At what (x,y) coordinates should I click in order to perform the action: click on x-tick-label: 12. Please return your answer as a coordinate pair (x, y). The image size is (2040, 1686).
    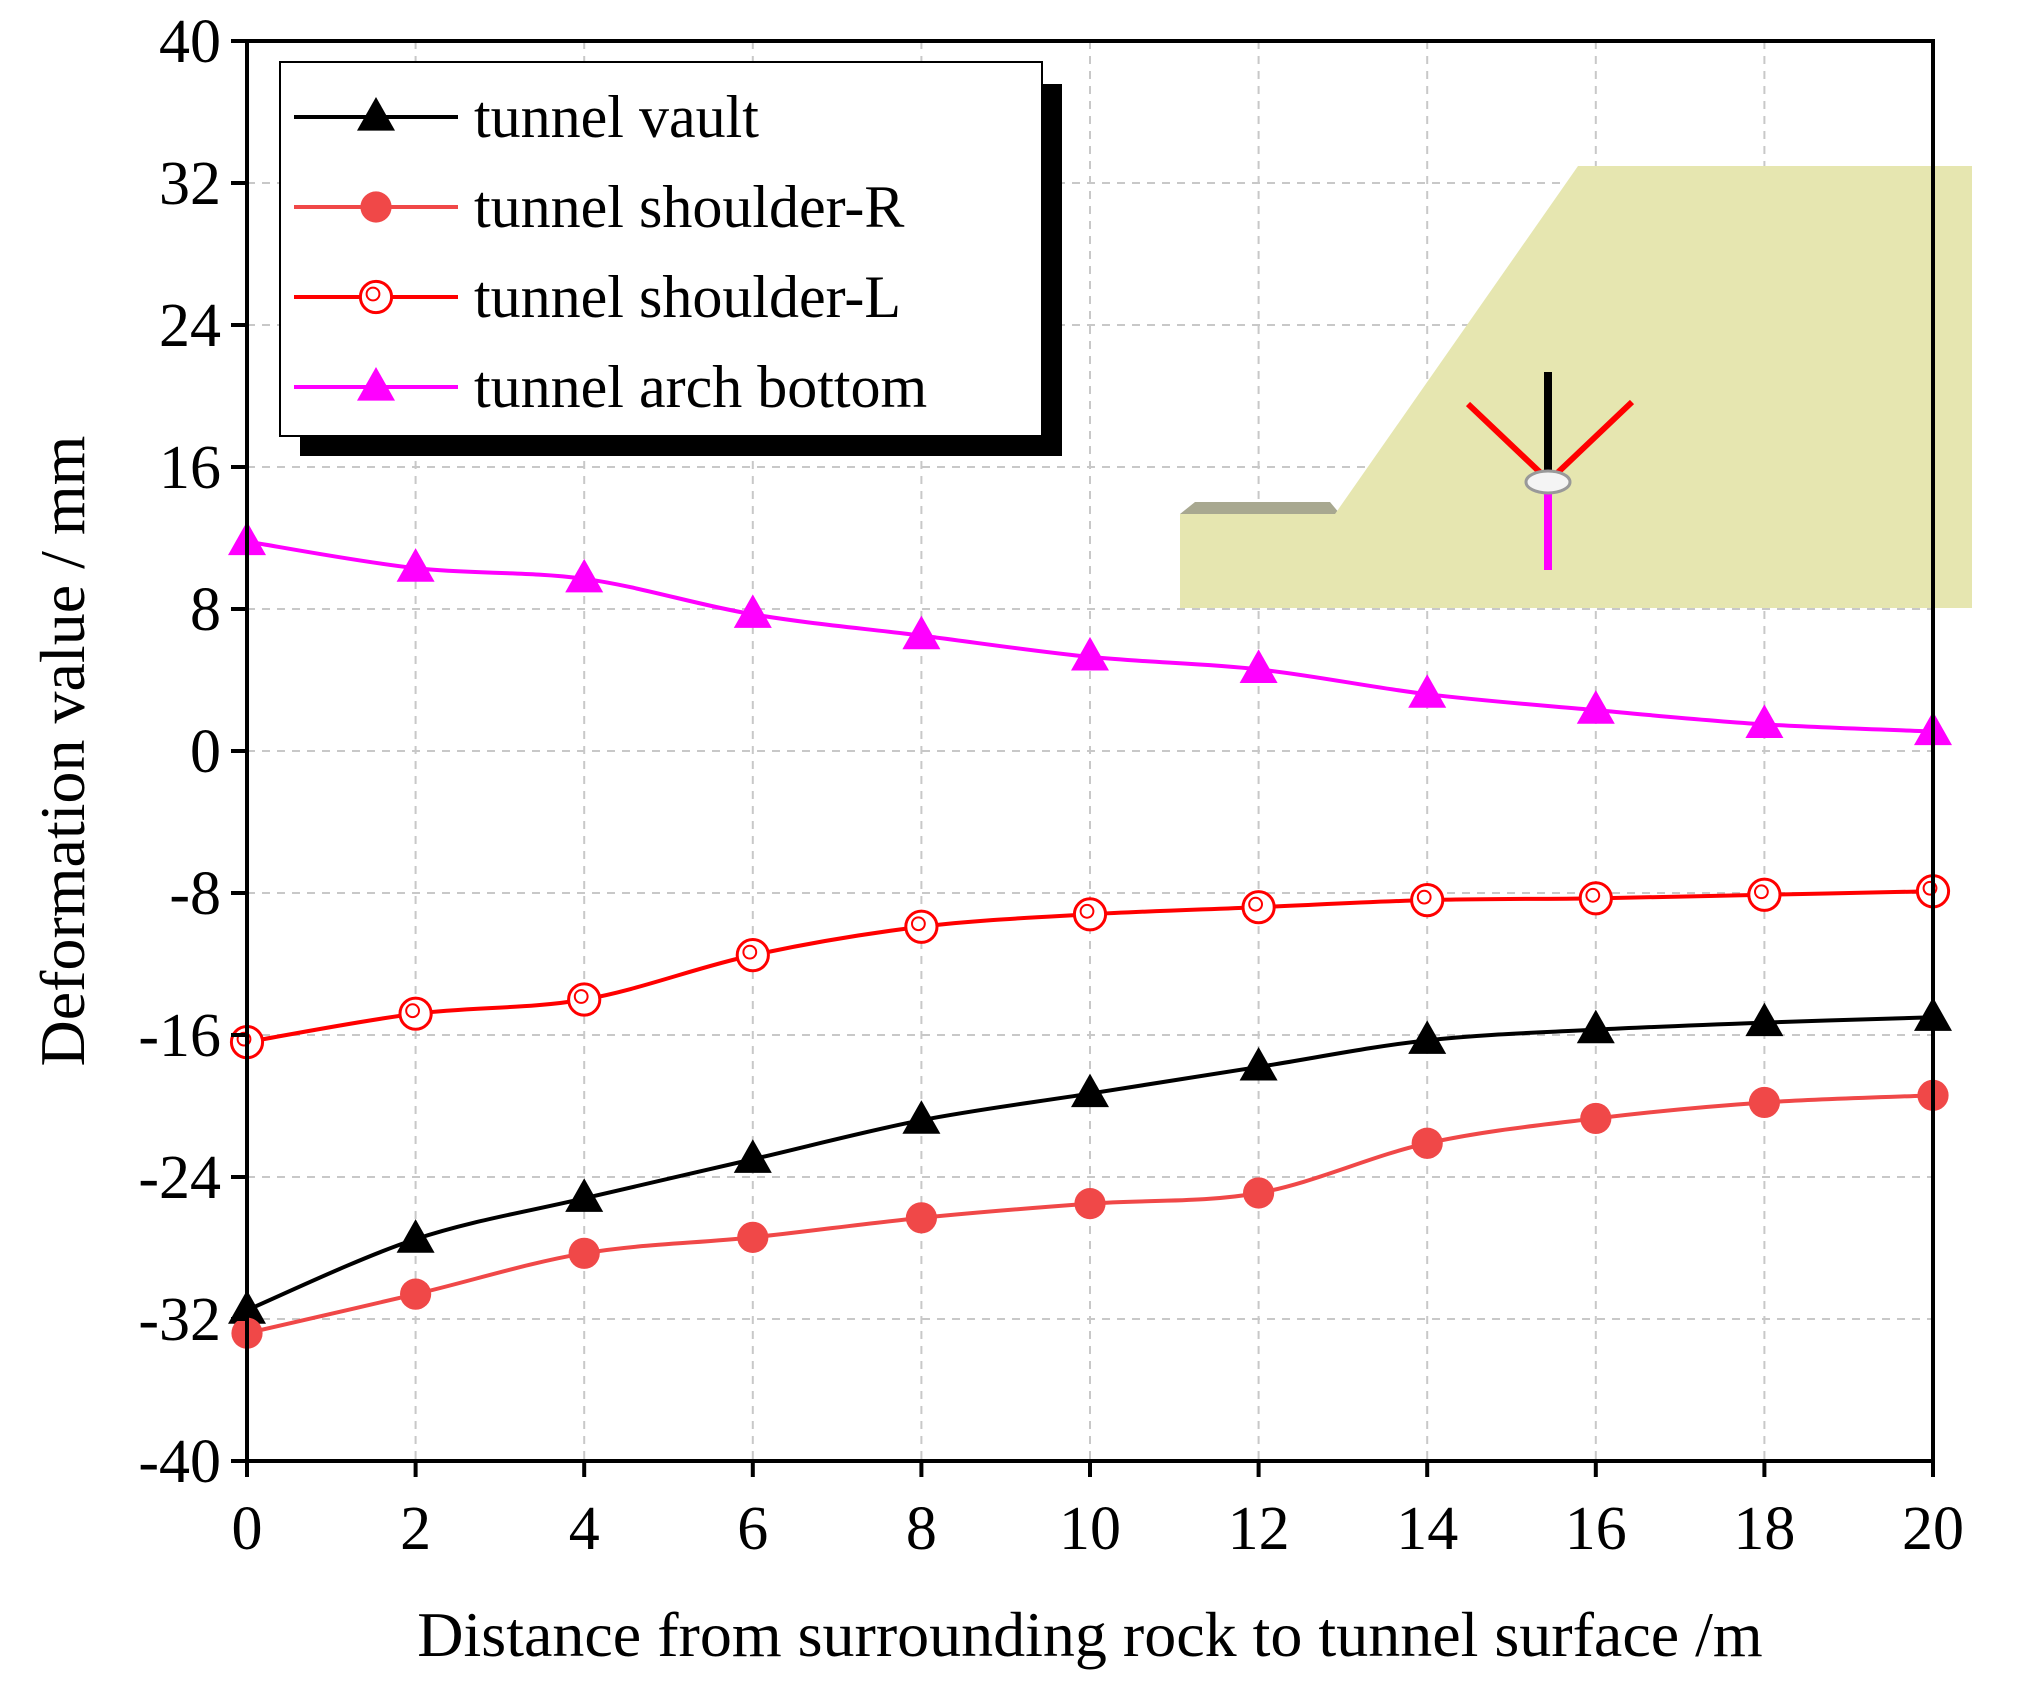
    Looking at the image, I should click on (1259, 1529).